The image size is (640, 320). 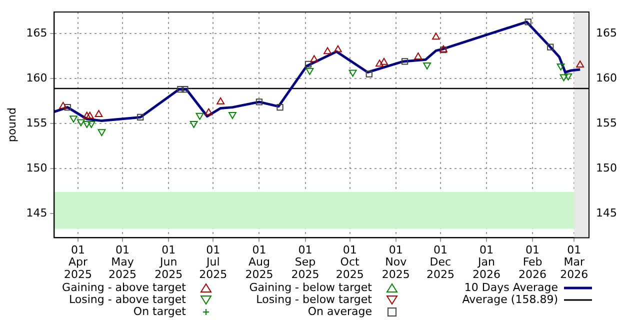 I want to click on legend-label: Gaining - below target, so click(x=310, y=287).